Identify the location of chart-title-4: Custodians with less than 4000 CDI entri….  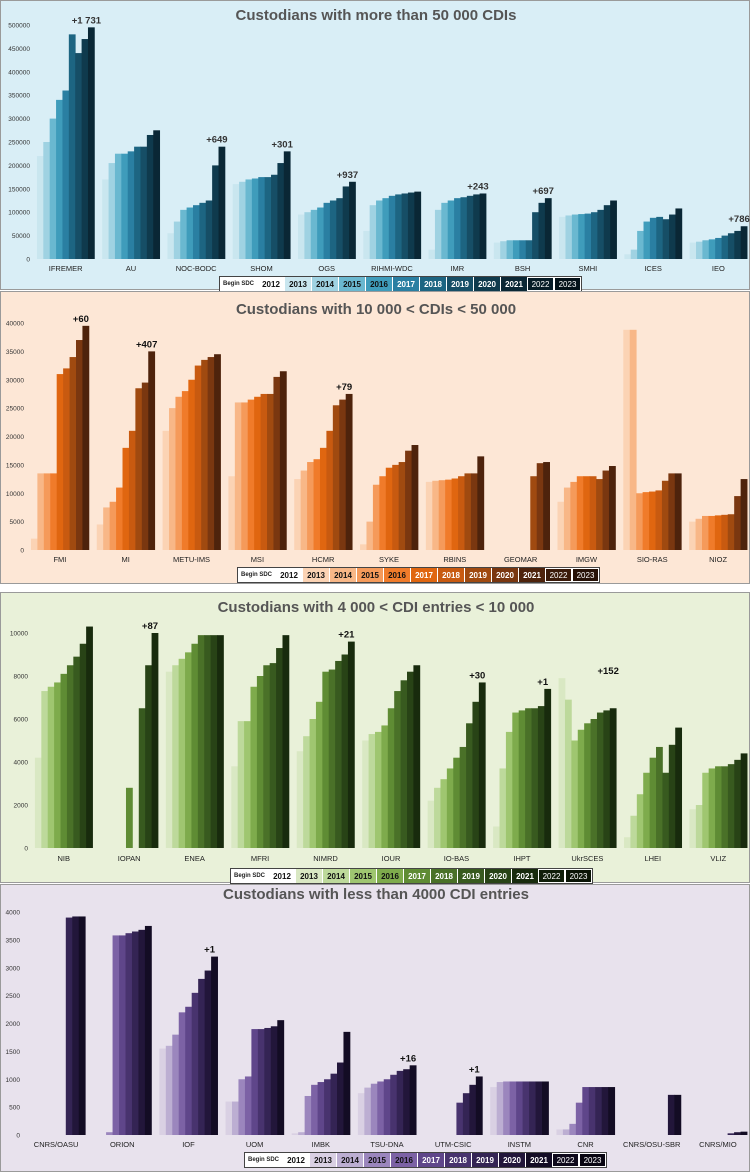
(376, 894).